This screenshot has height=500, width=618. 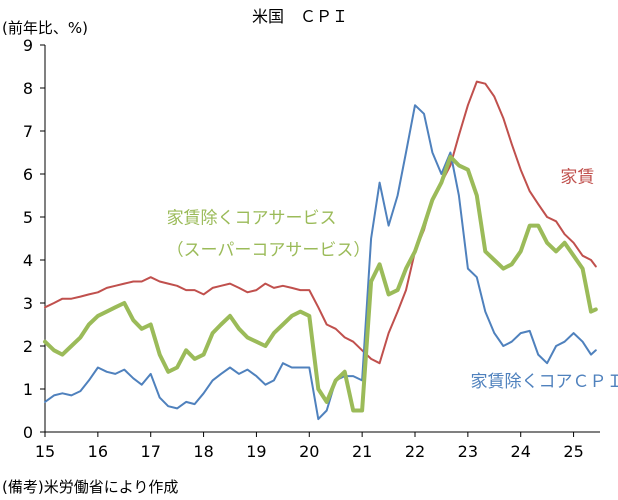 I want to click on source-note: (備考)米労働省により作成, so click(x=90, y=487).